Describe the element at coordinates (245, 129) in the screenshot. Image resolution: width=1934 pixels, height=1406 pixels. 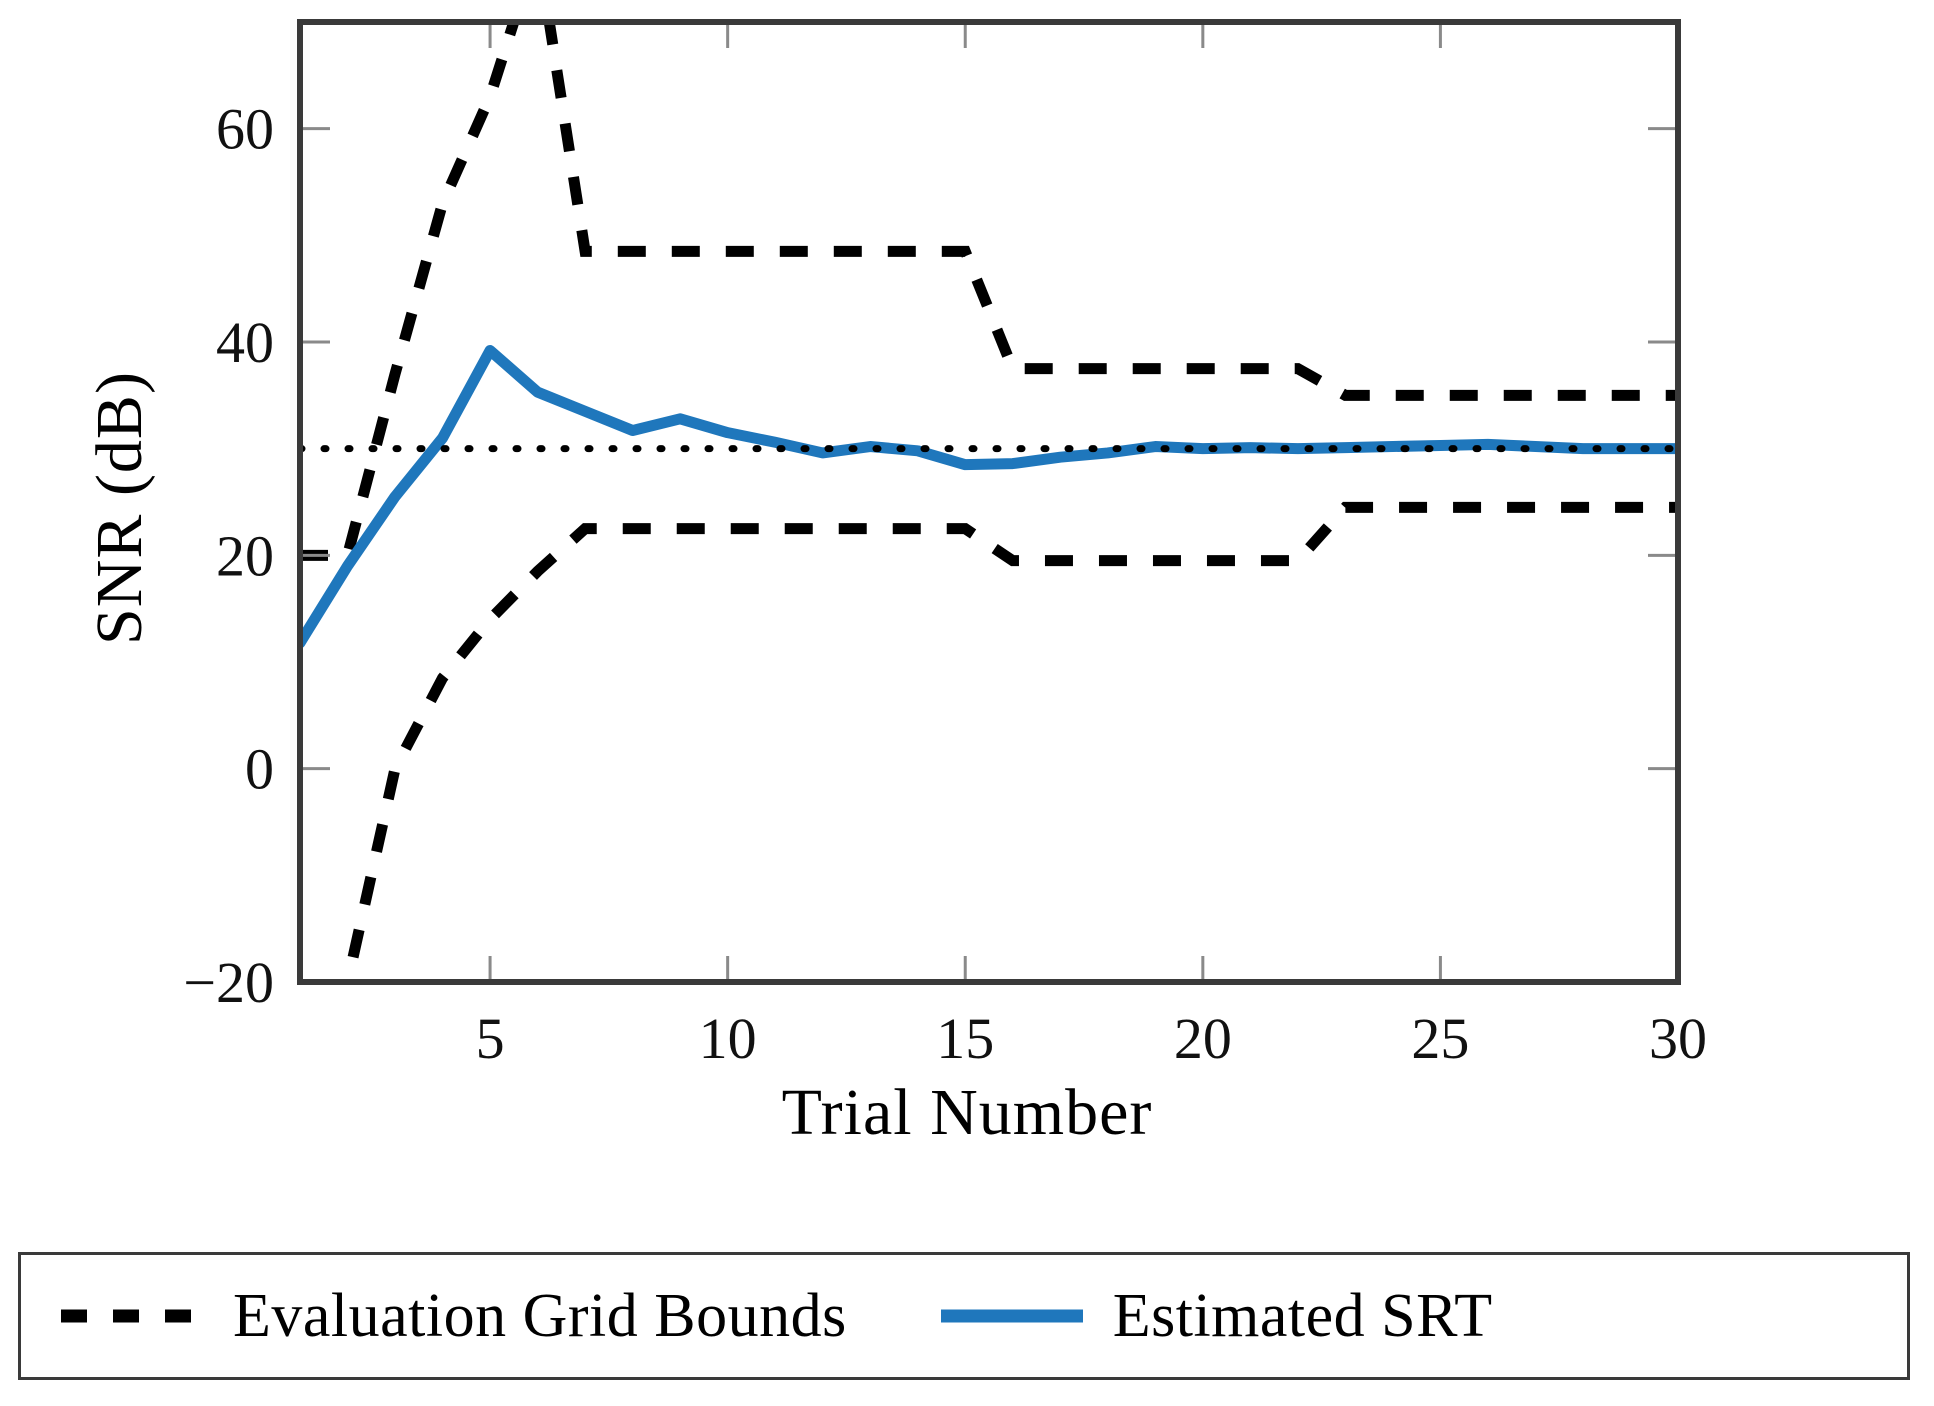
I see `y-tick-label: 60` at that location.